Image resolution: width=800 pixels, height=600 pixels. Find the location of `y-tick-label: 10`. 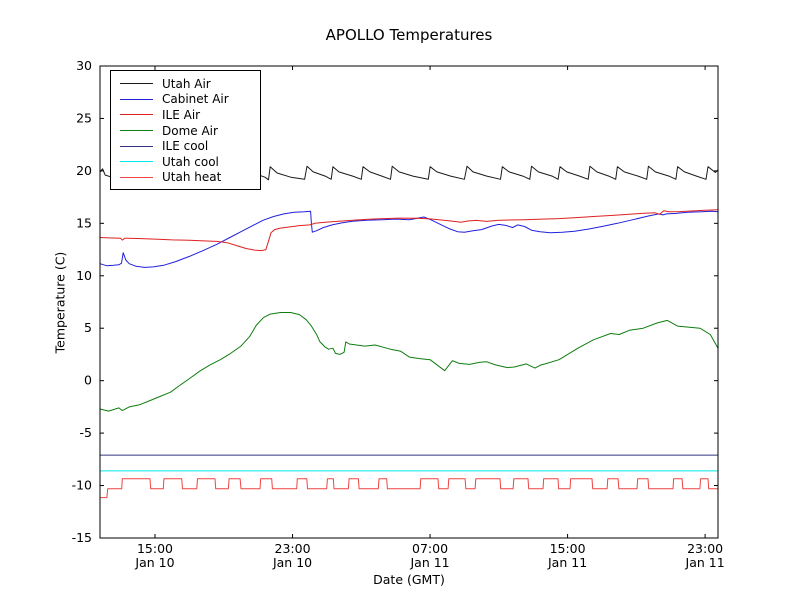

y-tick-label: 10 is located at coordinates (84, 275).